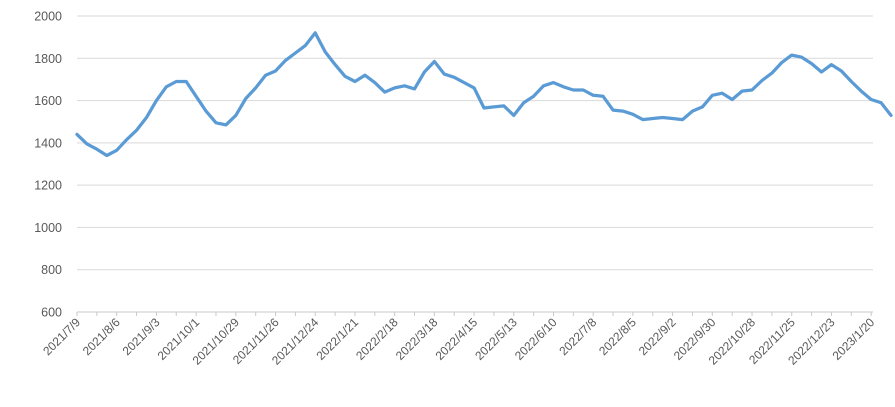 The width and height of the screenshot is (895, 407). What do you see at coordinates (48, 59) in the screenshot?
I see `y-axis-tick-label: 1800` at bounding box center [48, 59].